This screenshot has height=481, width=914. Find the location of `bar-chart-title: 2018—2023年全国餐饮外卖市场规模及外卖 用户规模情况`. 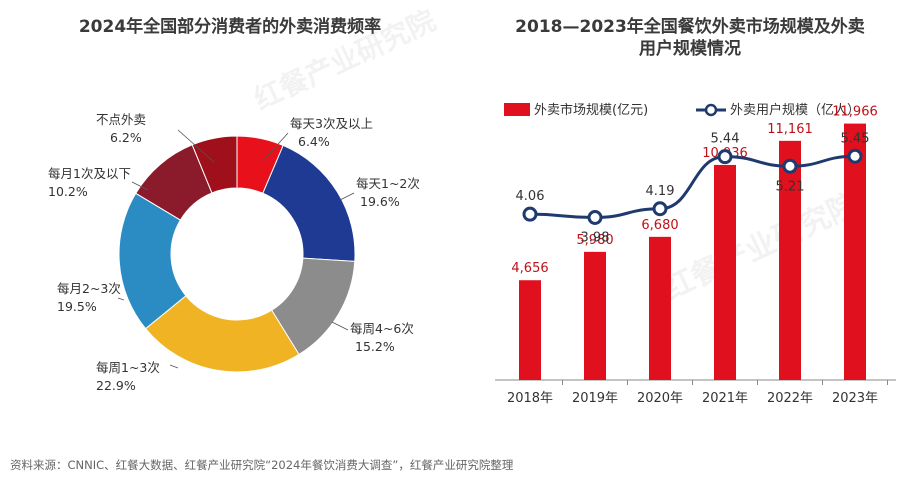

bar-chart-title: 2018—2023年全国餐饮外卖市场规模及外卖 用户规模情况 is located at coordinates (690, 38).